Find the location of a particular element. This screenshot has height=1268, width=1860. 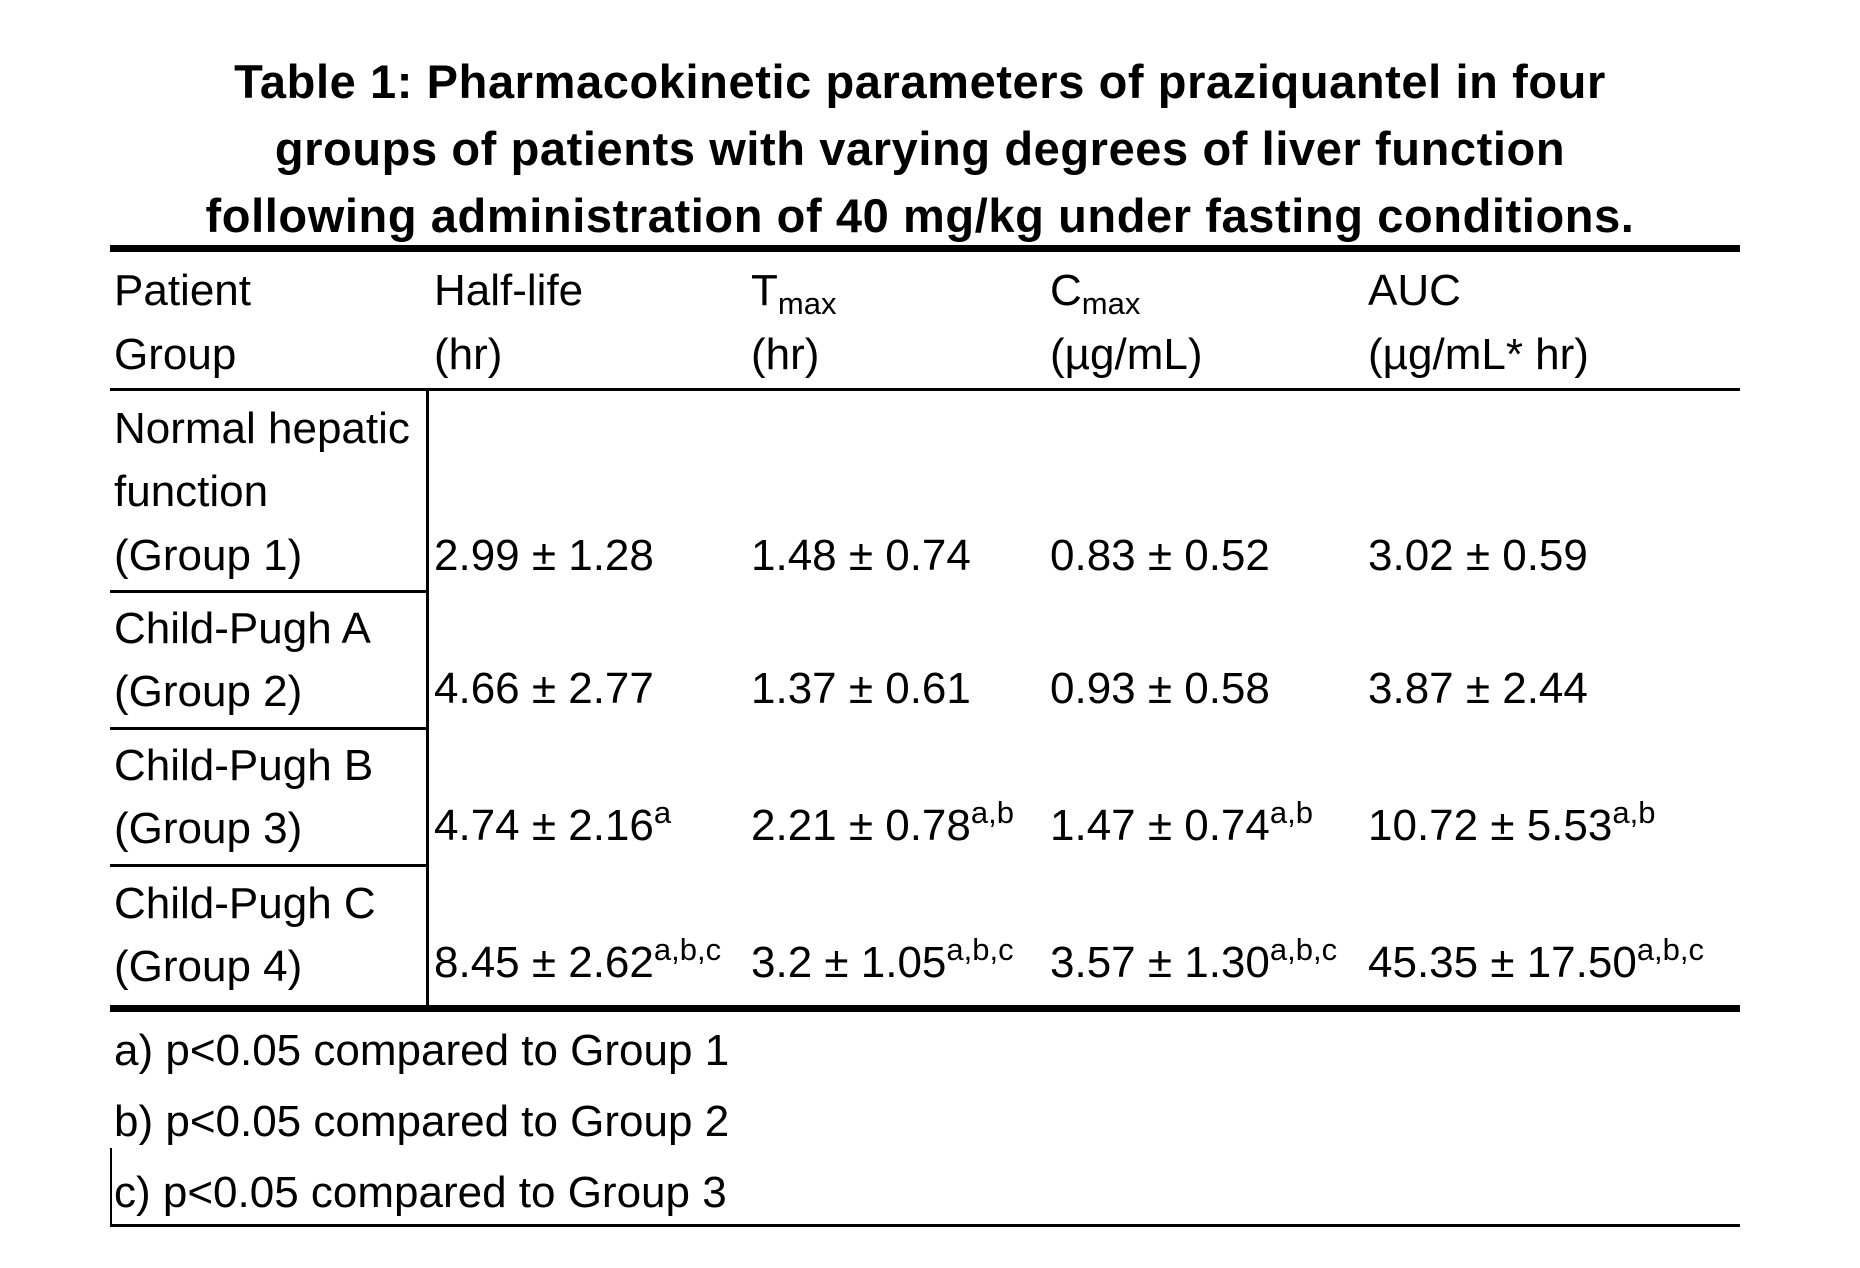

header-rule is located at coordinates (925, 389).